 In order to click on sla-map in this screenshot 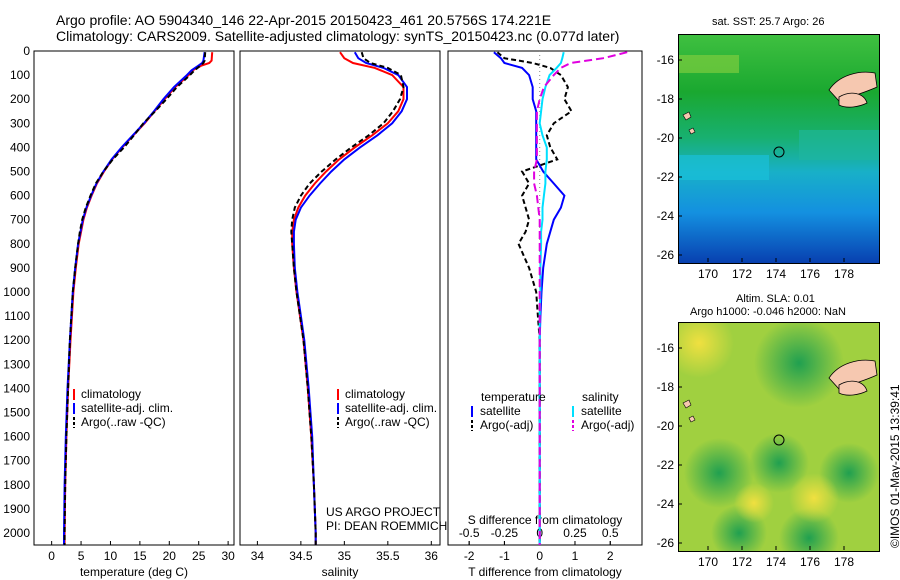, I will do `click(779, 437)`.